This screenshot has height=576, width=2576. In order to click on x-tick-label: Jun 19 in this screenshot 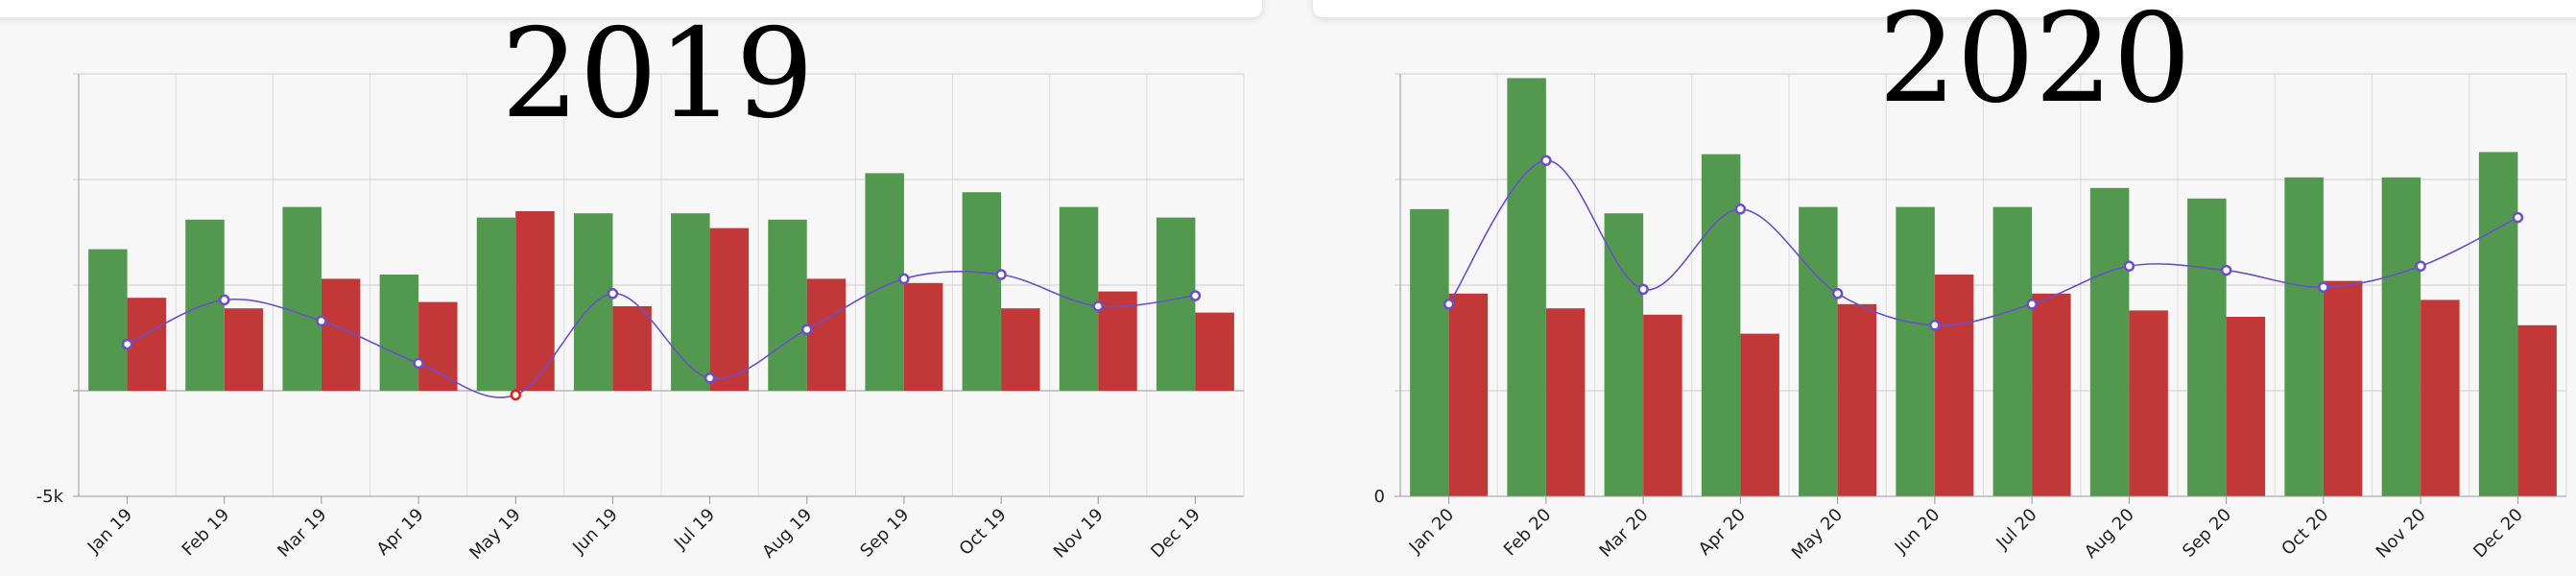, I will do `click(595, 532)`.